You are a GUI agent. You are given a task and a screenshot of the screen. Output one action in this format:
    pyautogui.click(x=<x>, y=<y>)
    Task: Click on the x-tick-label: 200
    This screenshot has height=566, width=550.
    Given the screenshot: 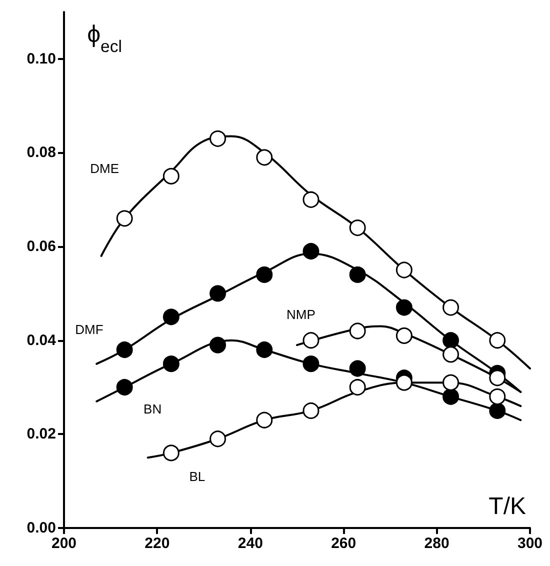 What is the action you would take?
    pyautogui.click(x=64, y=543)
    